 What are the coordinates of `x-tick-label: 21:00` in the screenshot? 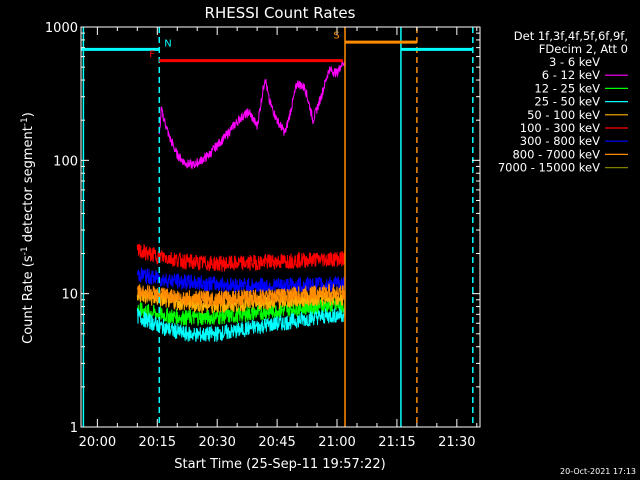 It's located at (336, 442).